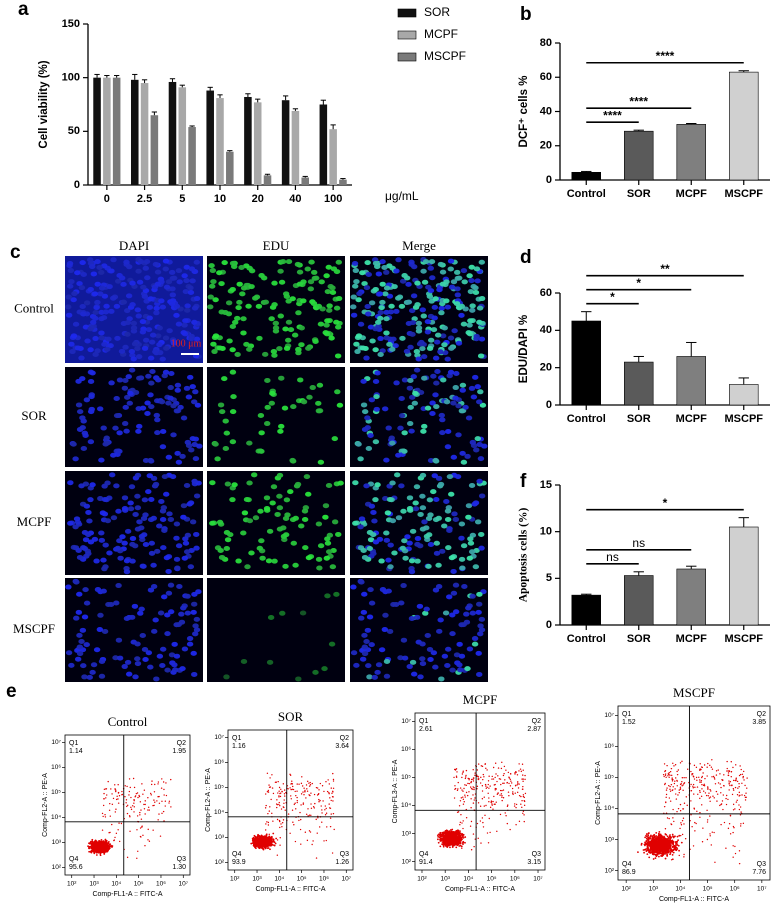  Describe the element at coordinates (586, 194) in the screenshot. I see `x-tick-label: Control` at that location.